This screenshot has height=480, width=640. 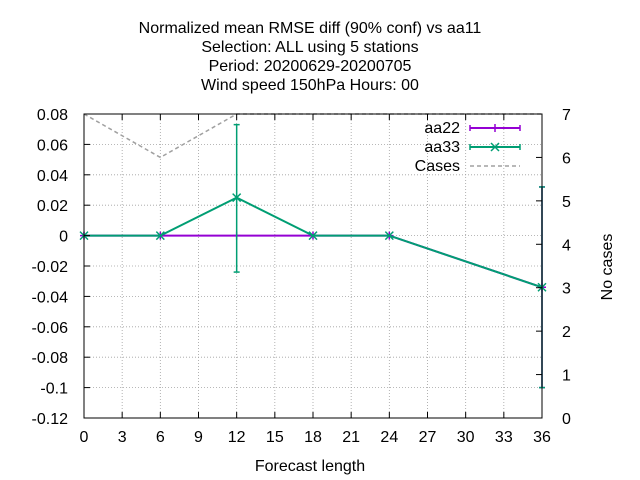 What do you see at coordinates (566, 419) in the screenshot?
I see `y2-tick-label-0: 0` at bounding box center [566, 419].